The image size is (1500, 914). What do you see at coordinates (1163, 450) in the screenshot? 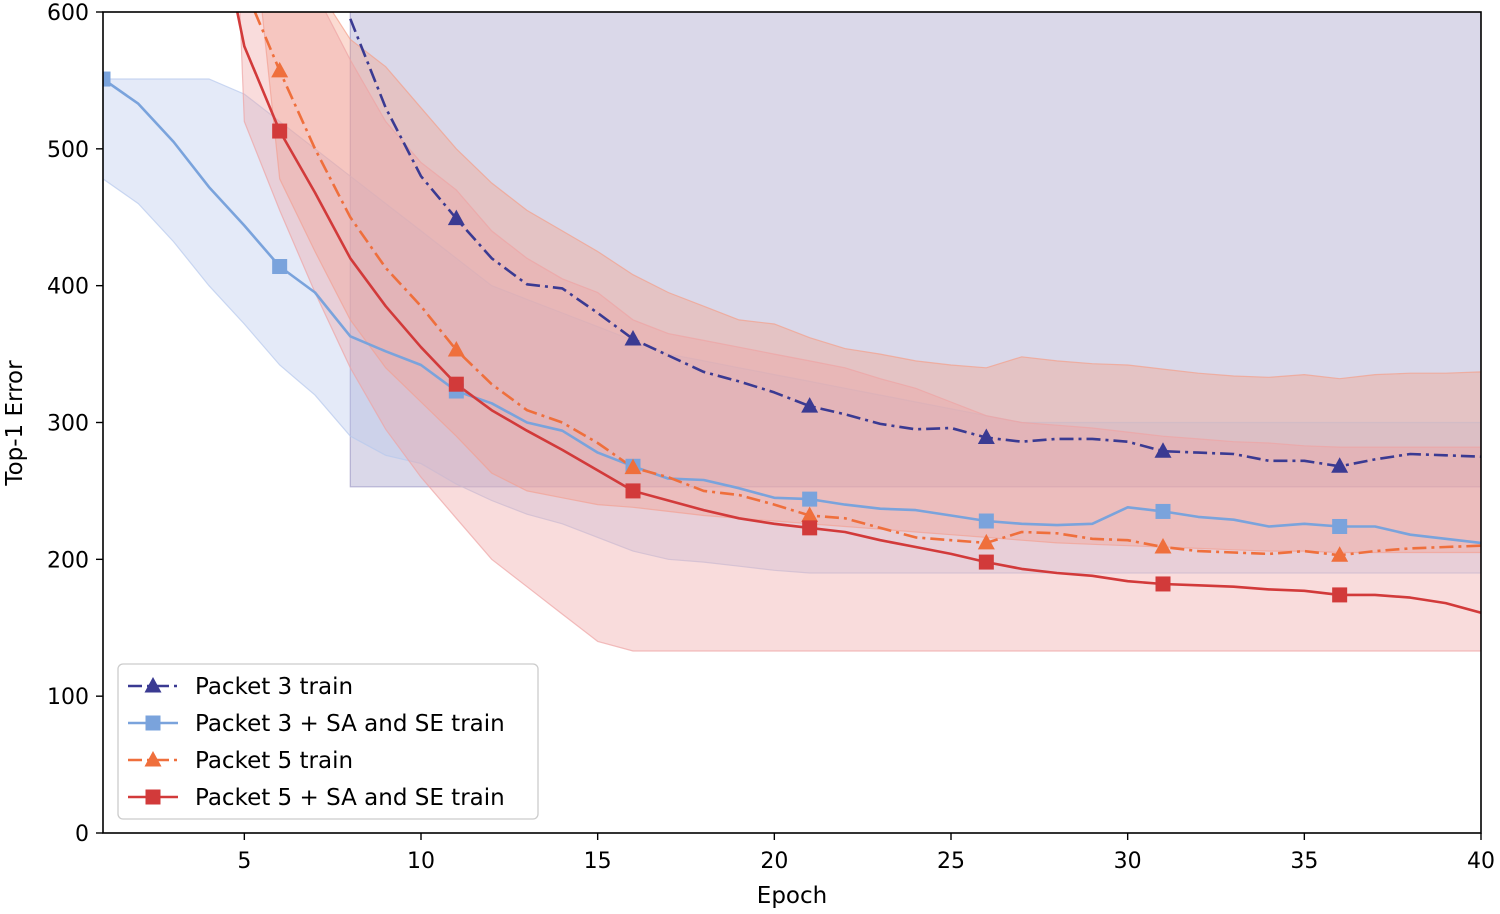
I see `marker-series-1-x31` at bounding box center [1163, 450].